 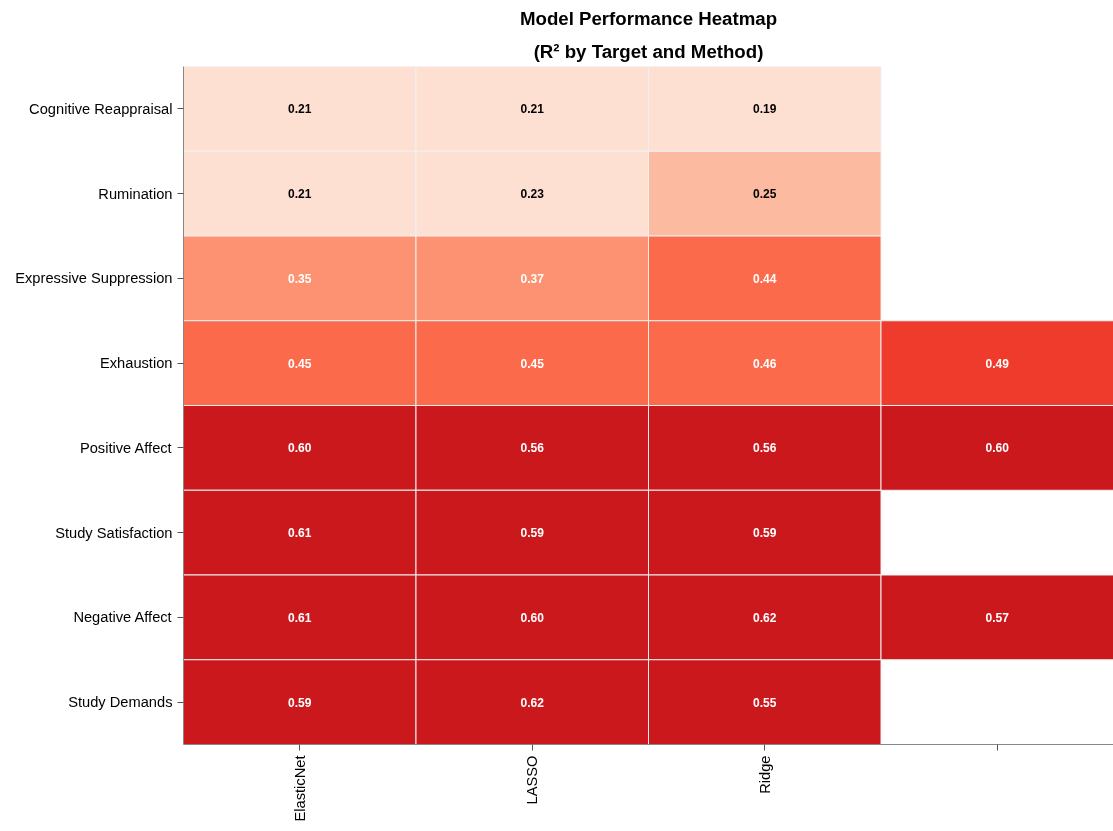 I want to click on y-tick-label: Exhaustion, so click(x=136, y=363).